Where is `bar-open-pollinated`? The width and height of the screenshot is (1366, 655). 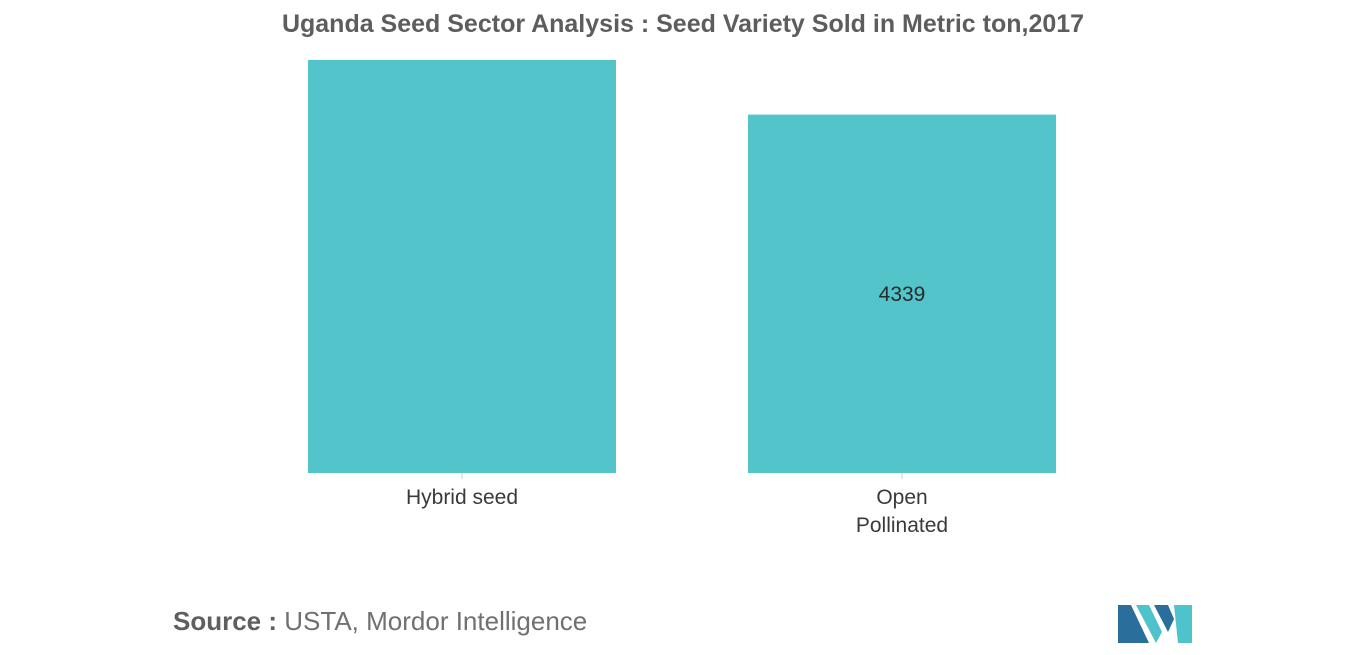
bar-open-pollinated is located at coordinates (902, 293).